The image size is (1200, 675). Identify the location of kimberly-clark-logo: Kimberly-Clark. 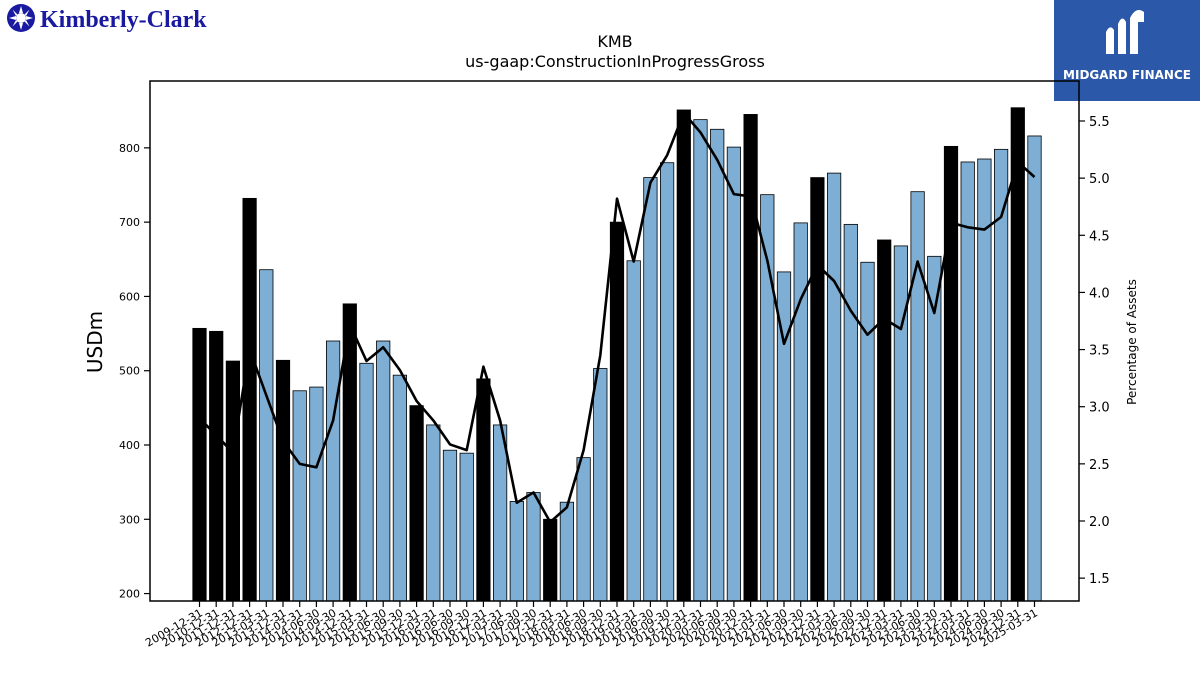
(124, 19).